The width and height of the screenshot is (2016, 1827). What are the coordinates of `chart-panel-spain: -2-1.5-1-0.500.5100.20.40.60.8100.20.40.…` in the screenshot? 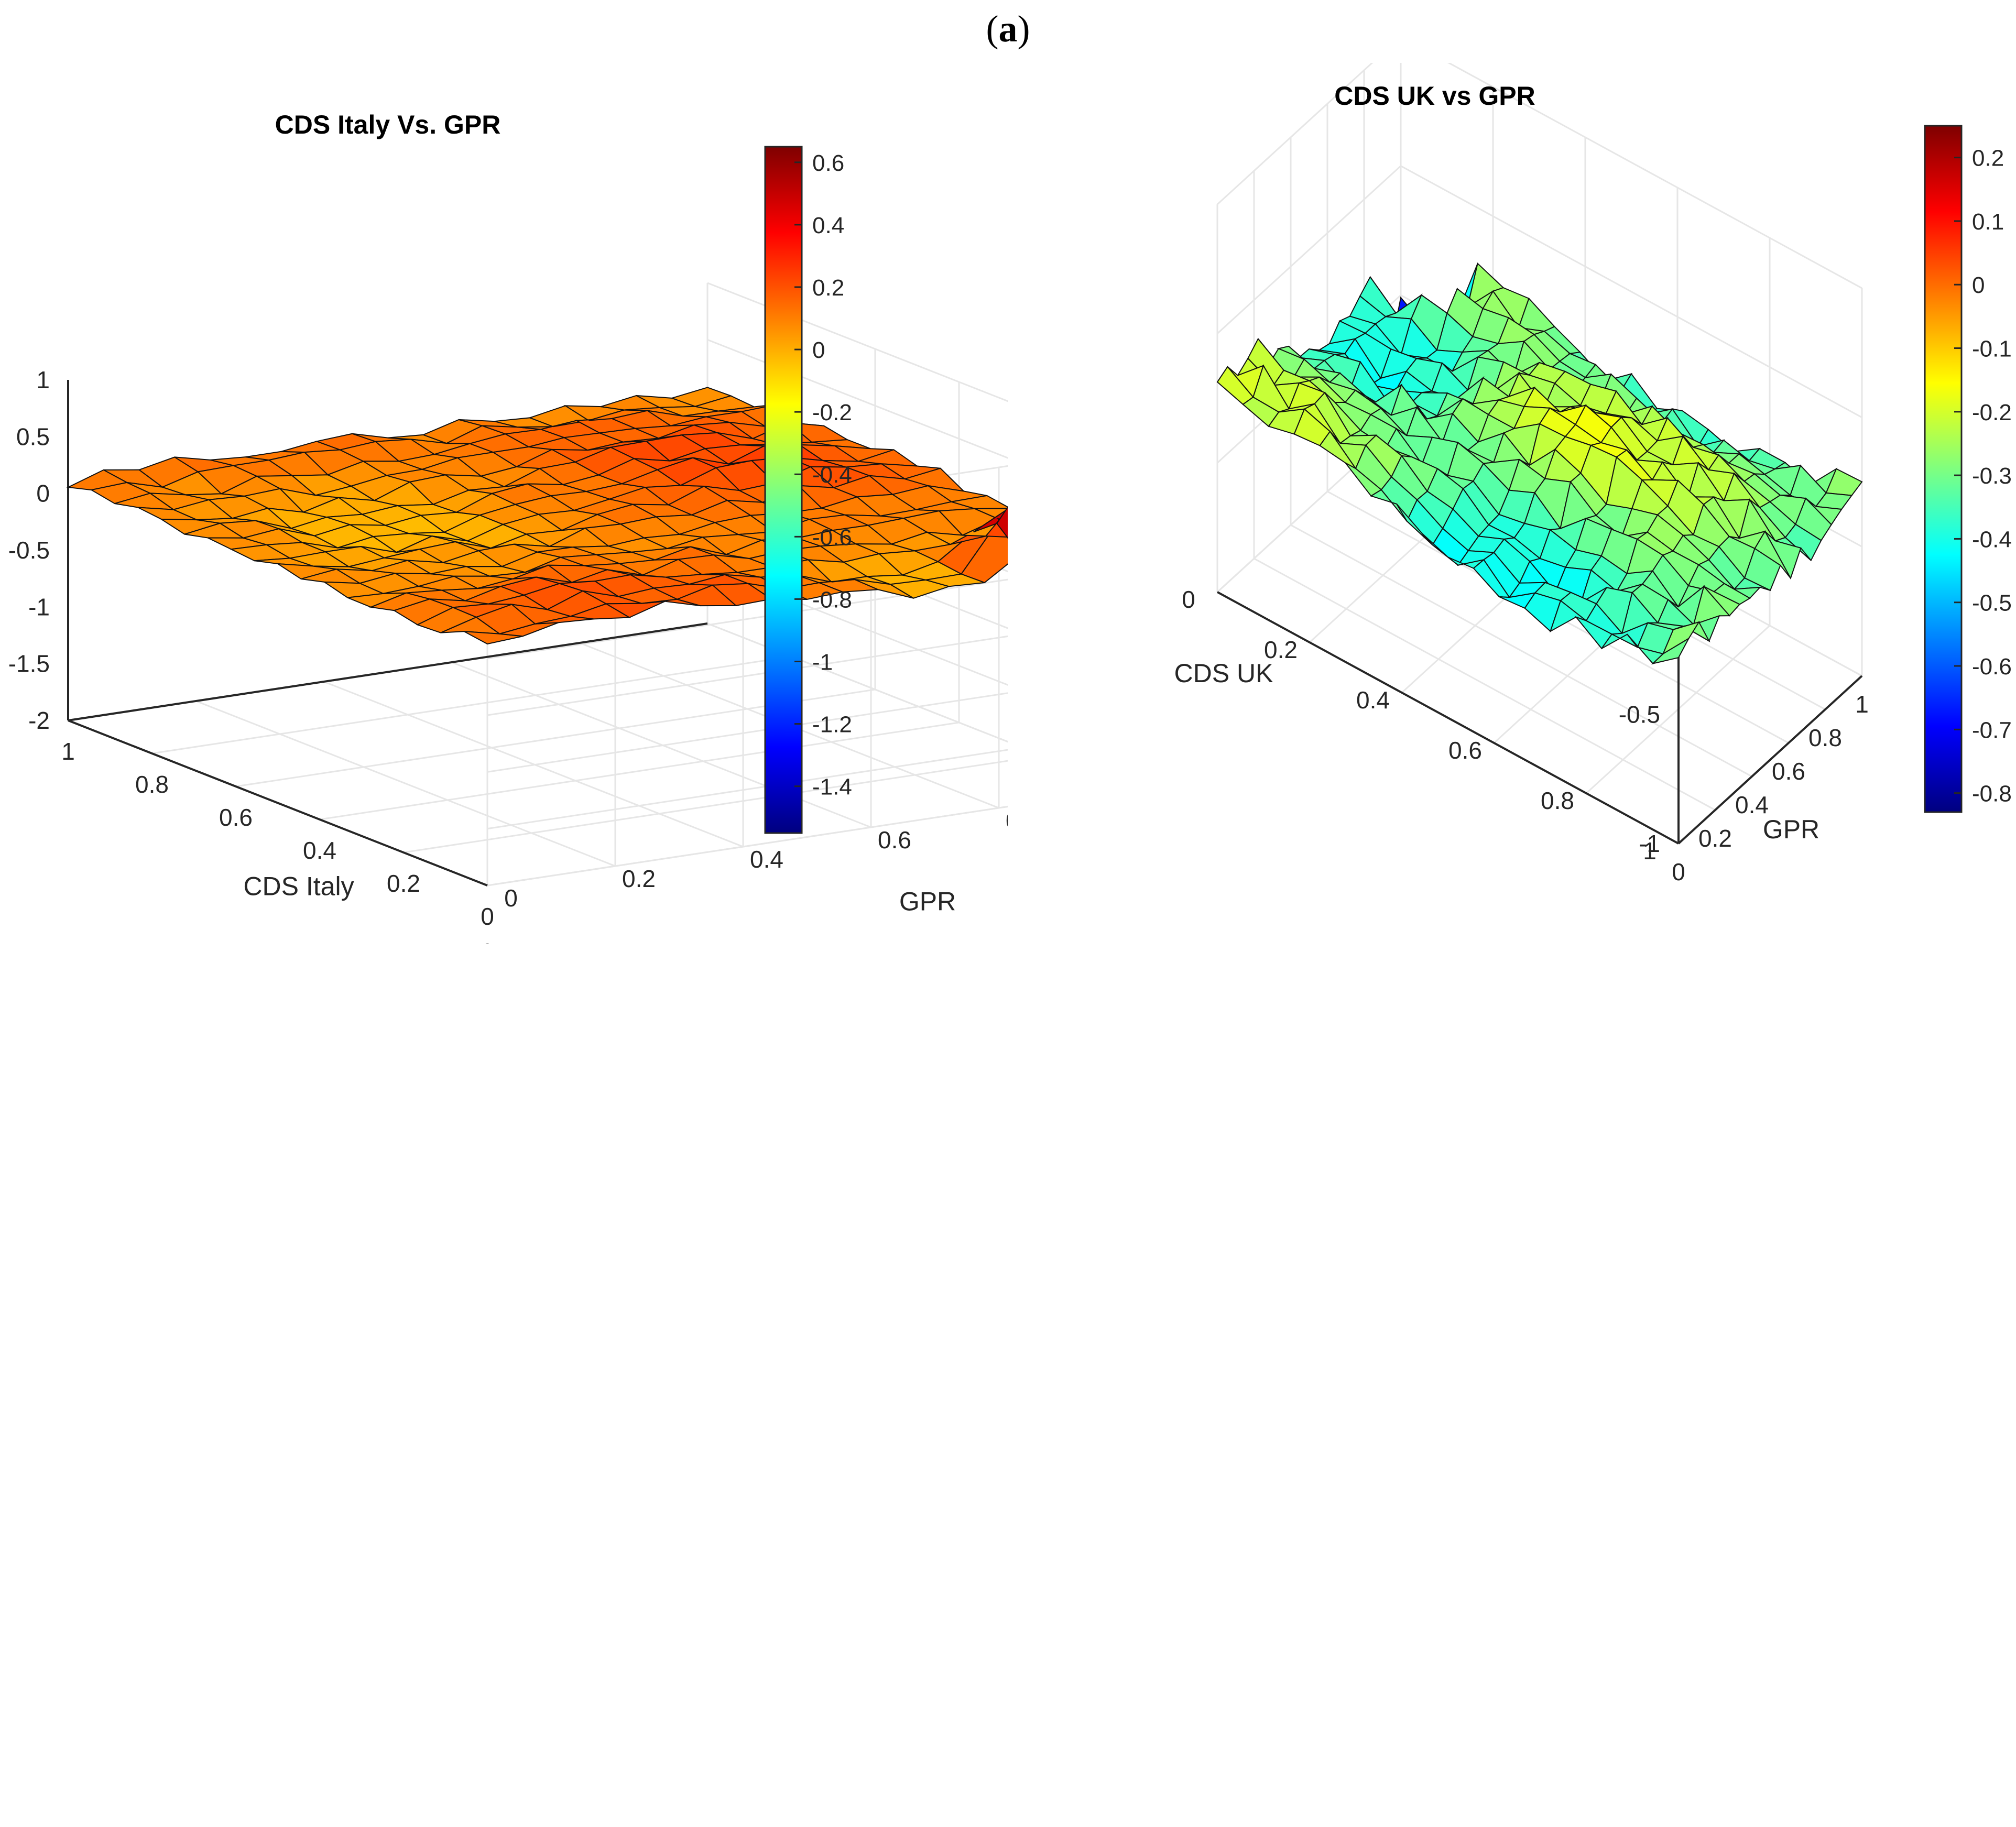 It's located at (487, 945).